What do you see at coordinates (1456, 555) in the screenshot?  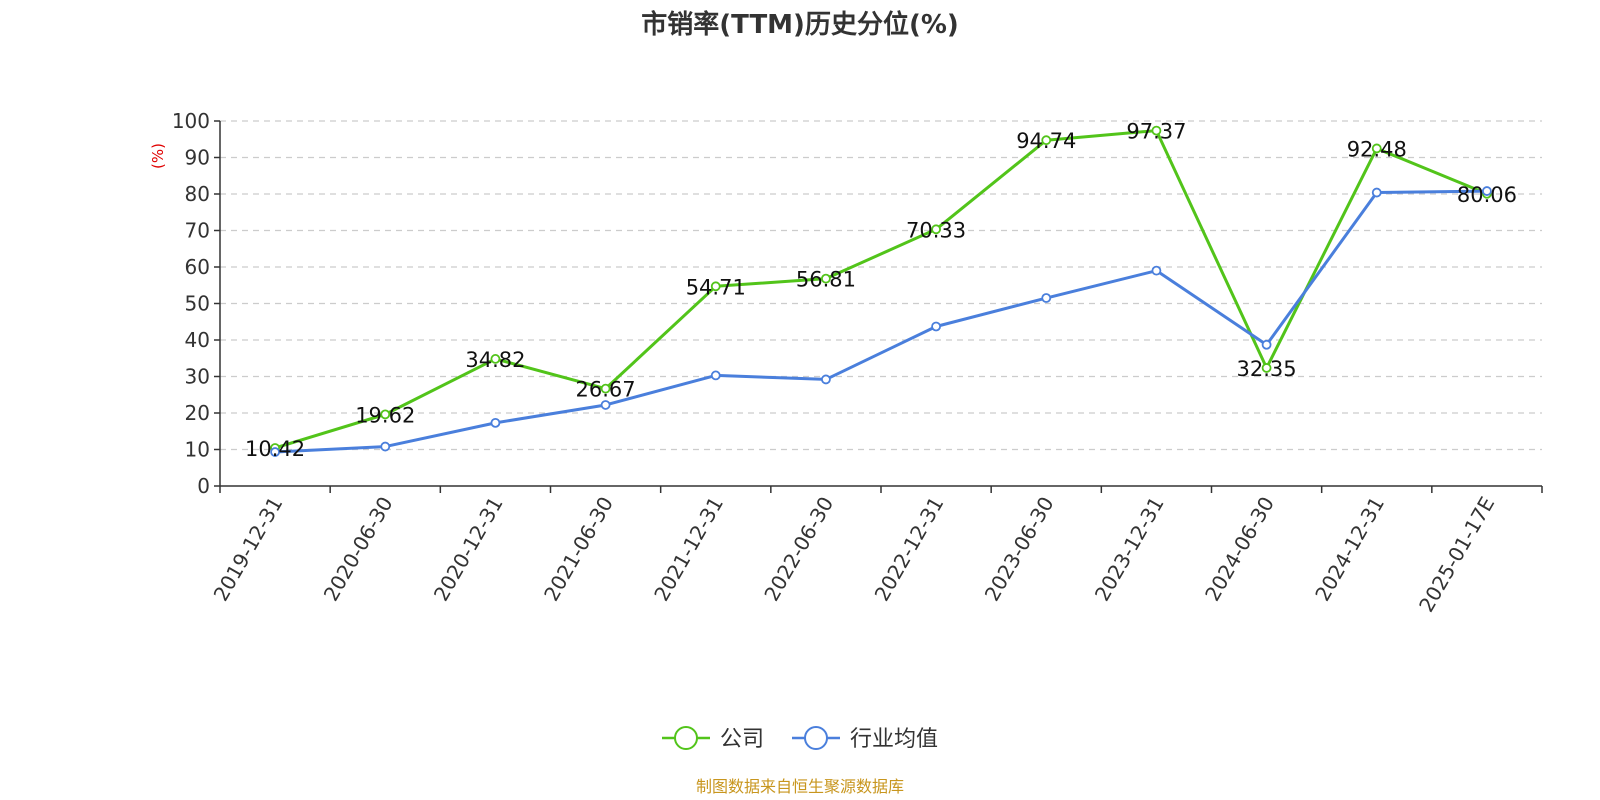 I see `x-tick-label: 2025-01-17E` at bounding box center [1456, 555].